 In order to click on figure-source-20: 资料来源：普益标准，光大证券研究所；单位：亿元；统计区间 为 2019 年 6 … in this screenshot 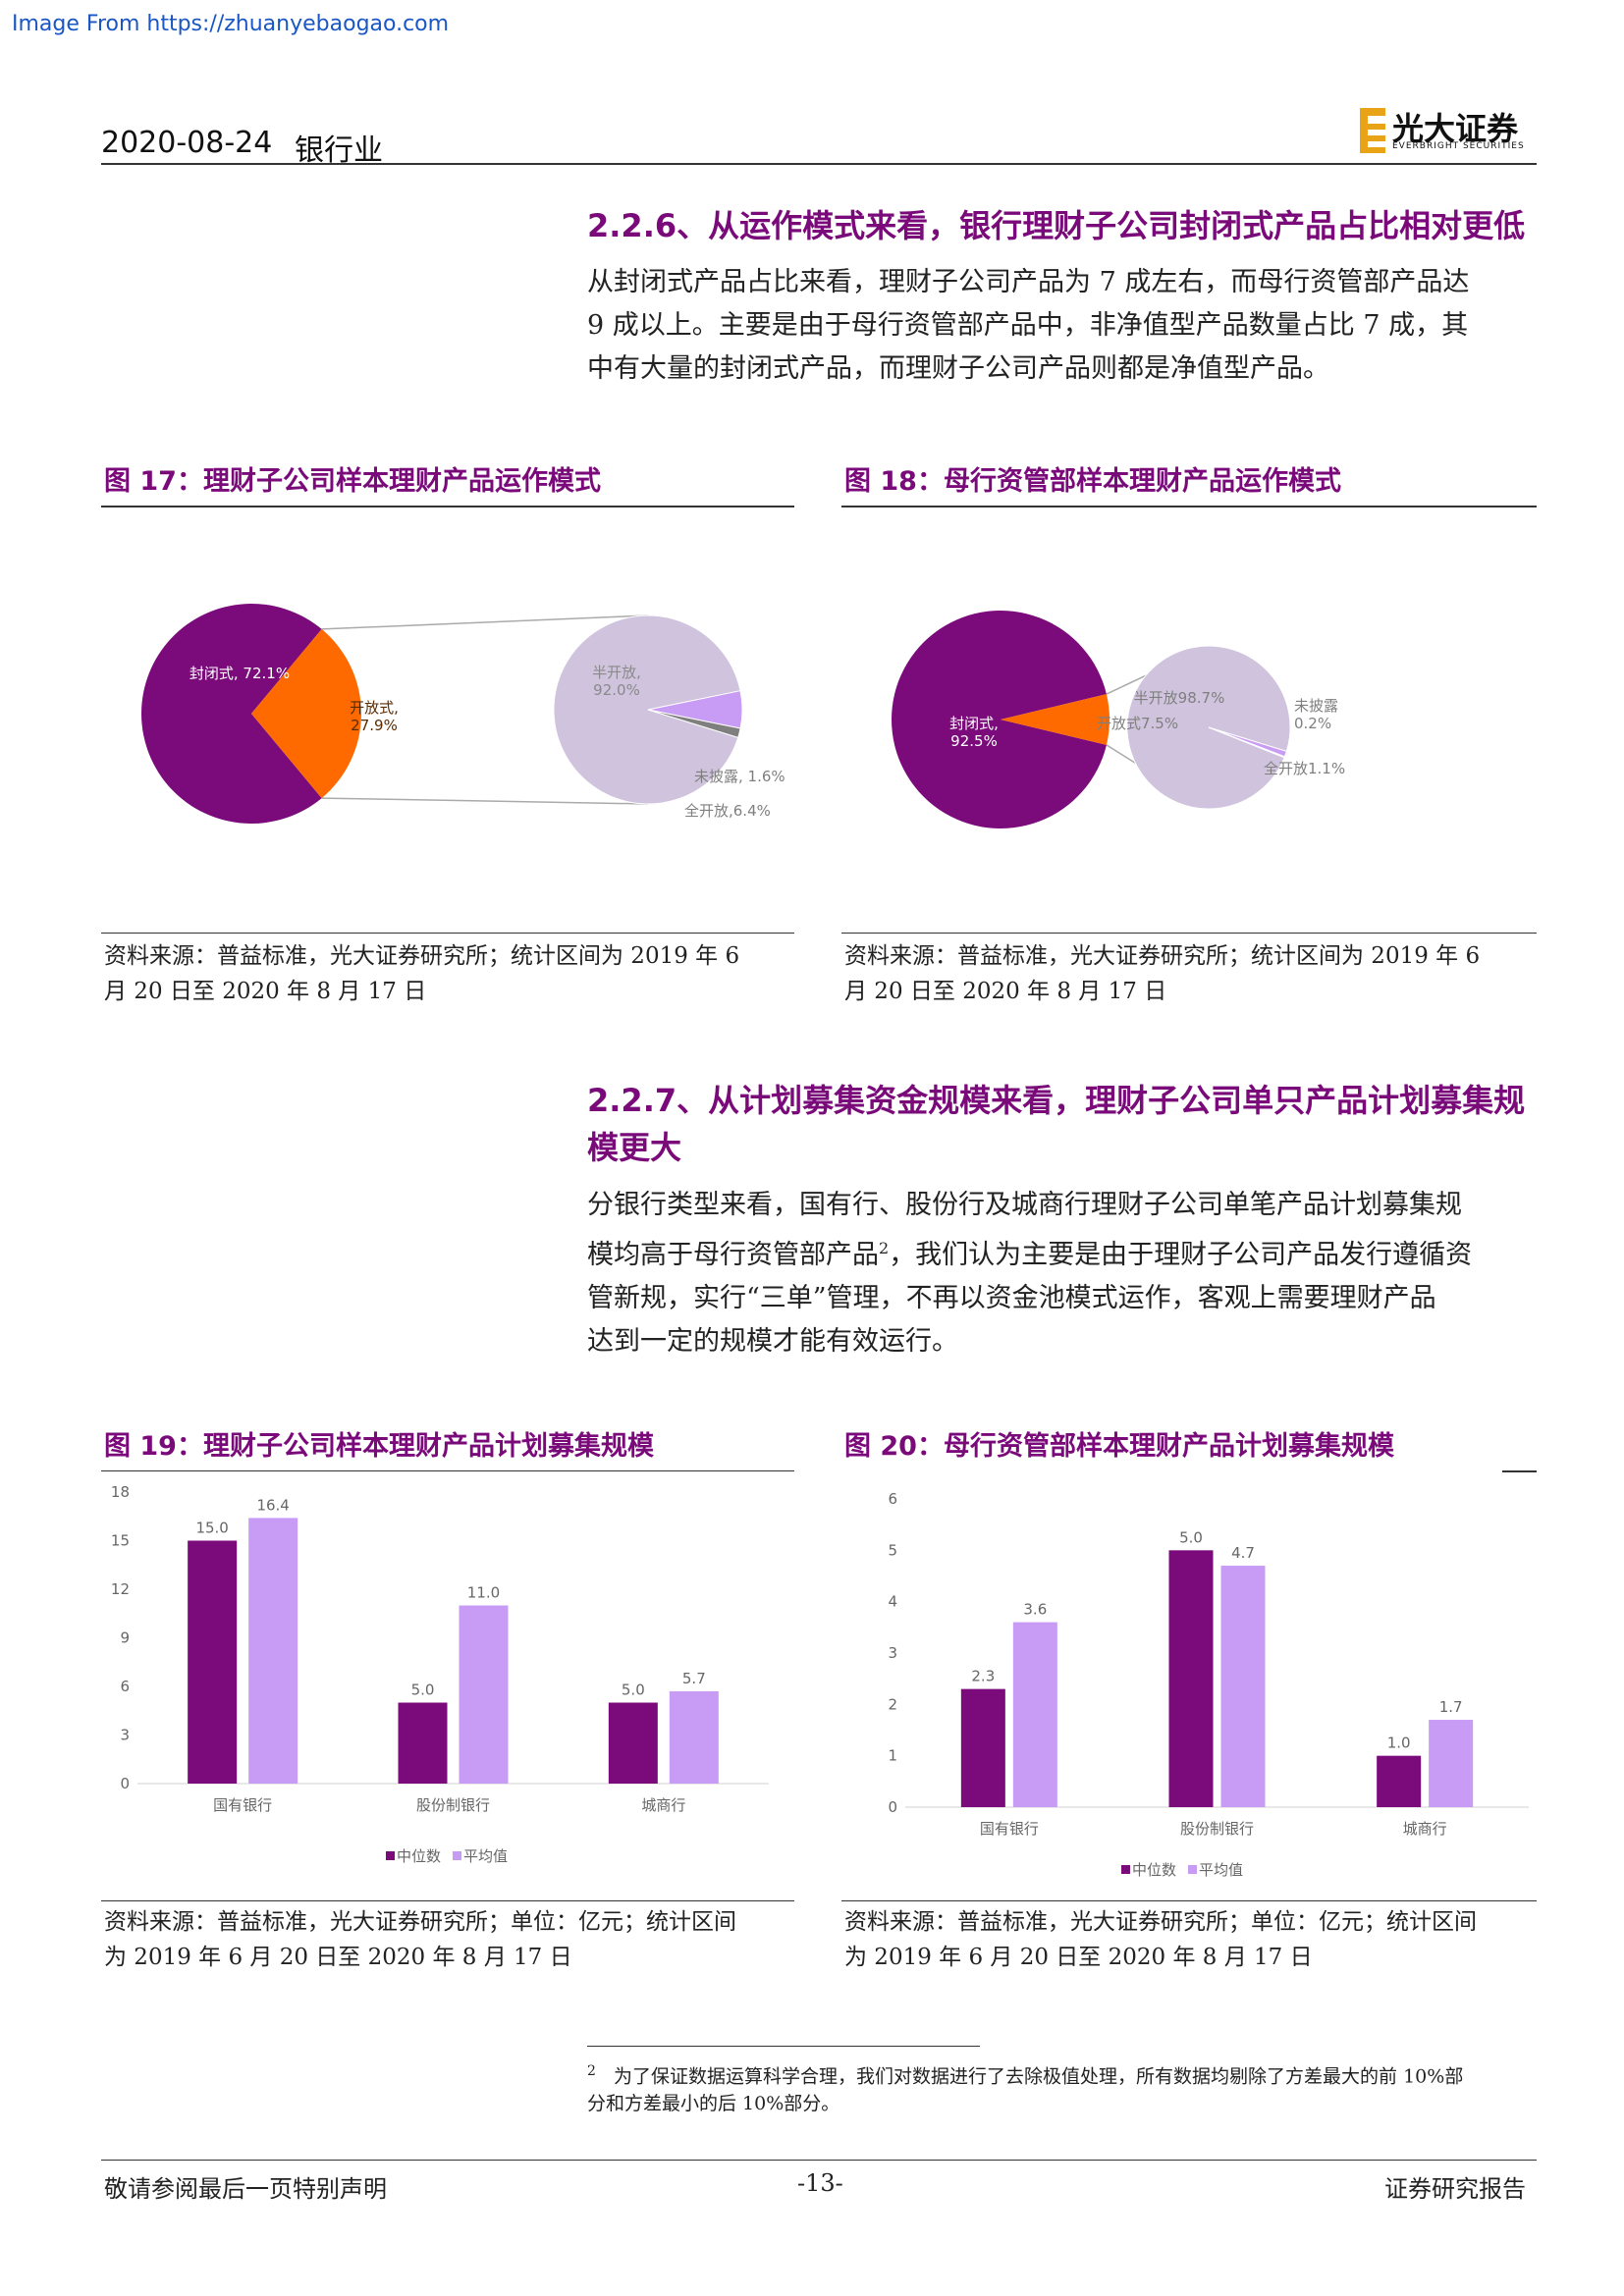, I will do `click(1190, 1939)`.